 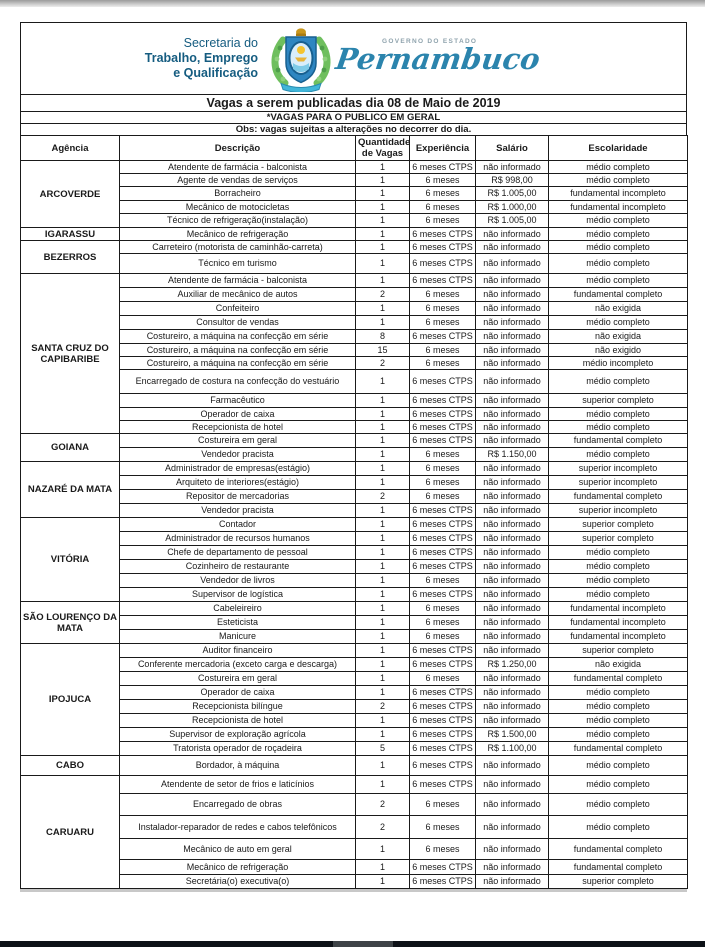 I want to click on cell-salario: R$ 1.500,00, so click(x=512, y=734).